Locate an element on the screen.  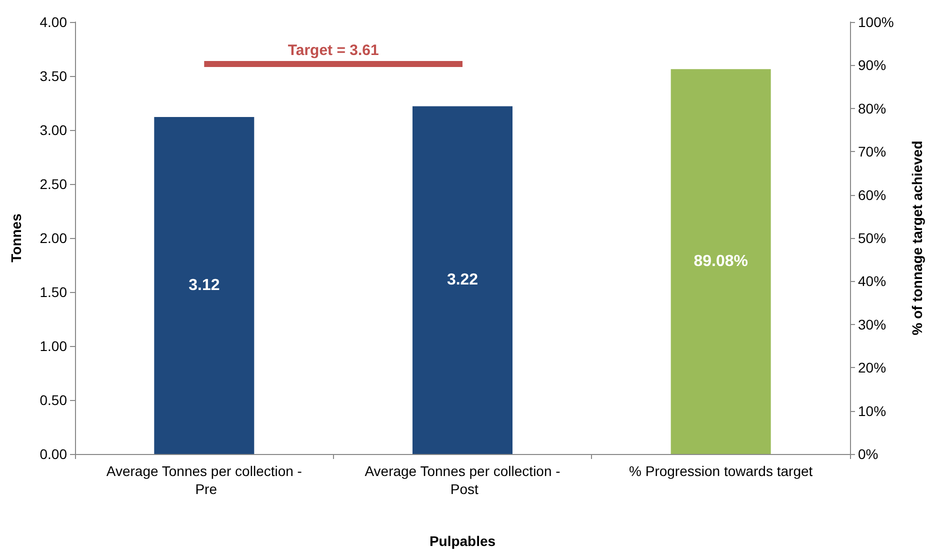
y2-tick-label: 40% is located at coordinates (872, 281).